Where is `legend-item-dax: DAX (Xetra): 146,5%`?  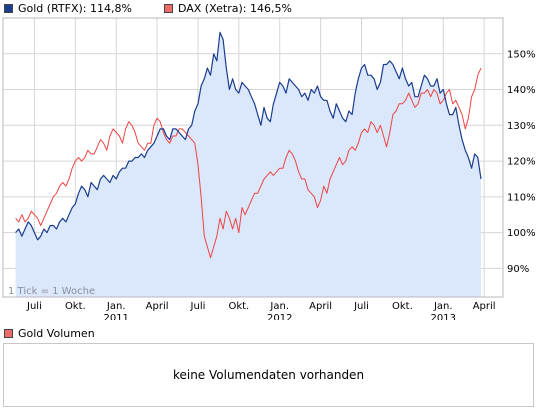
legend-item-dax: DAX (Xetra): 146,5% is located at coordinates (226, 8).